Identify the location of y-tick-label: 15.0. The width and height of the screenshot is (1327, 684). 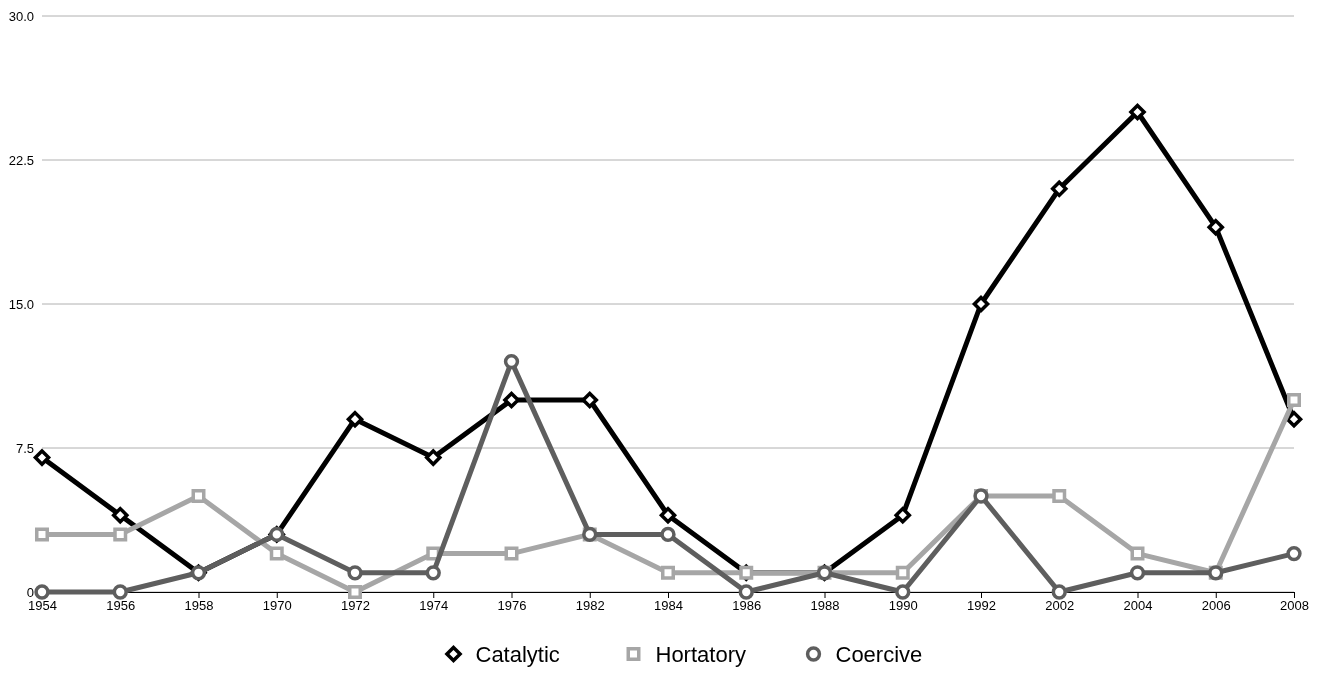
(21, 304).